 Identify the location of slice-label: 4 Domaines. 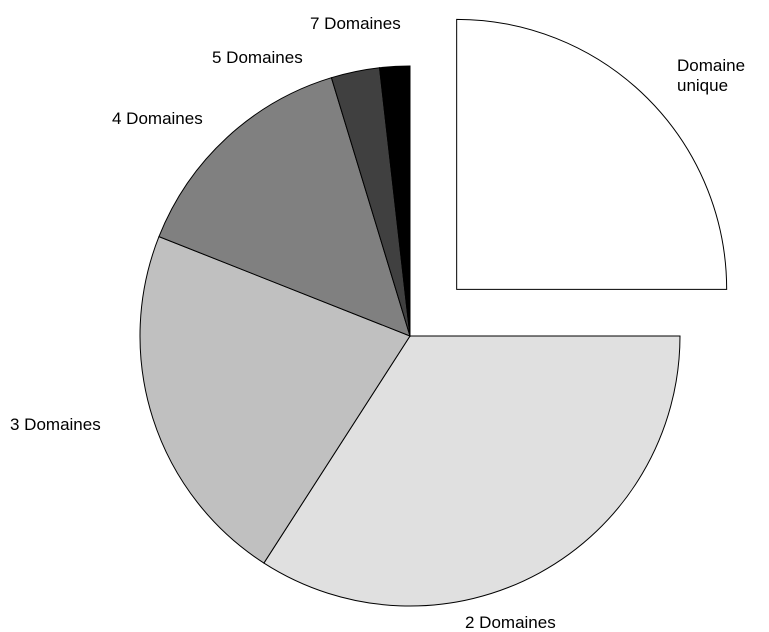
(157, 118).